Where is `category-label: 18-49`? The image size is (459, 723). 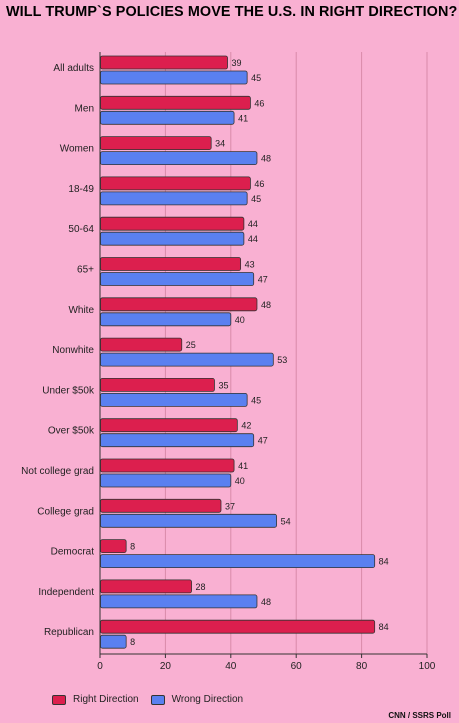 category-label: 18-49 is located at coordinates (81, 189).